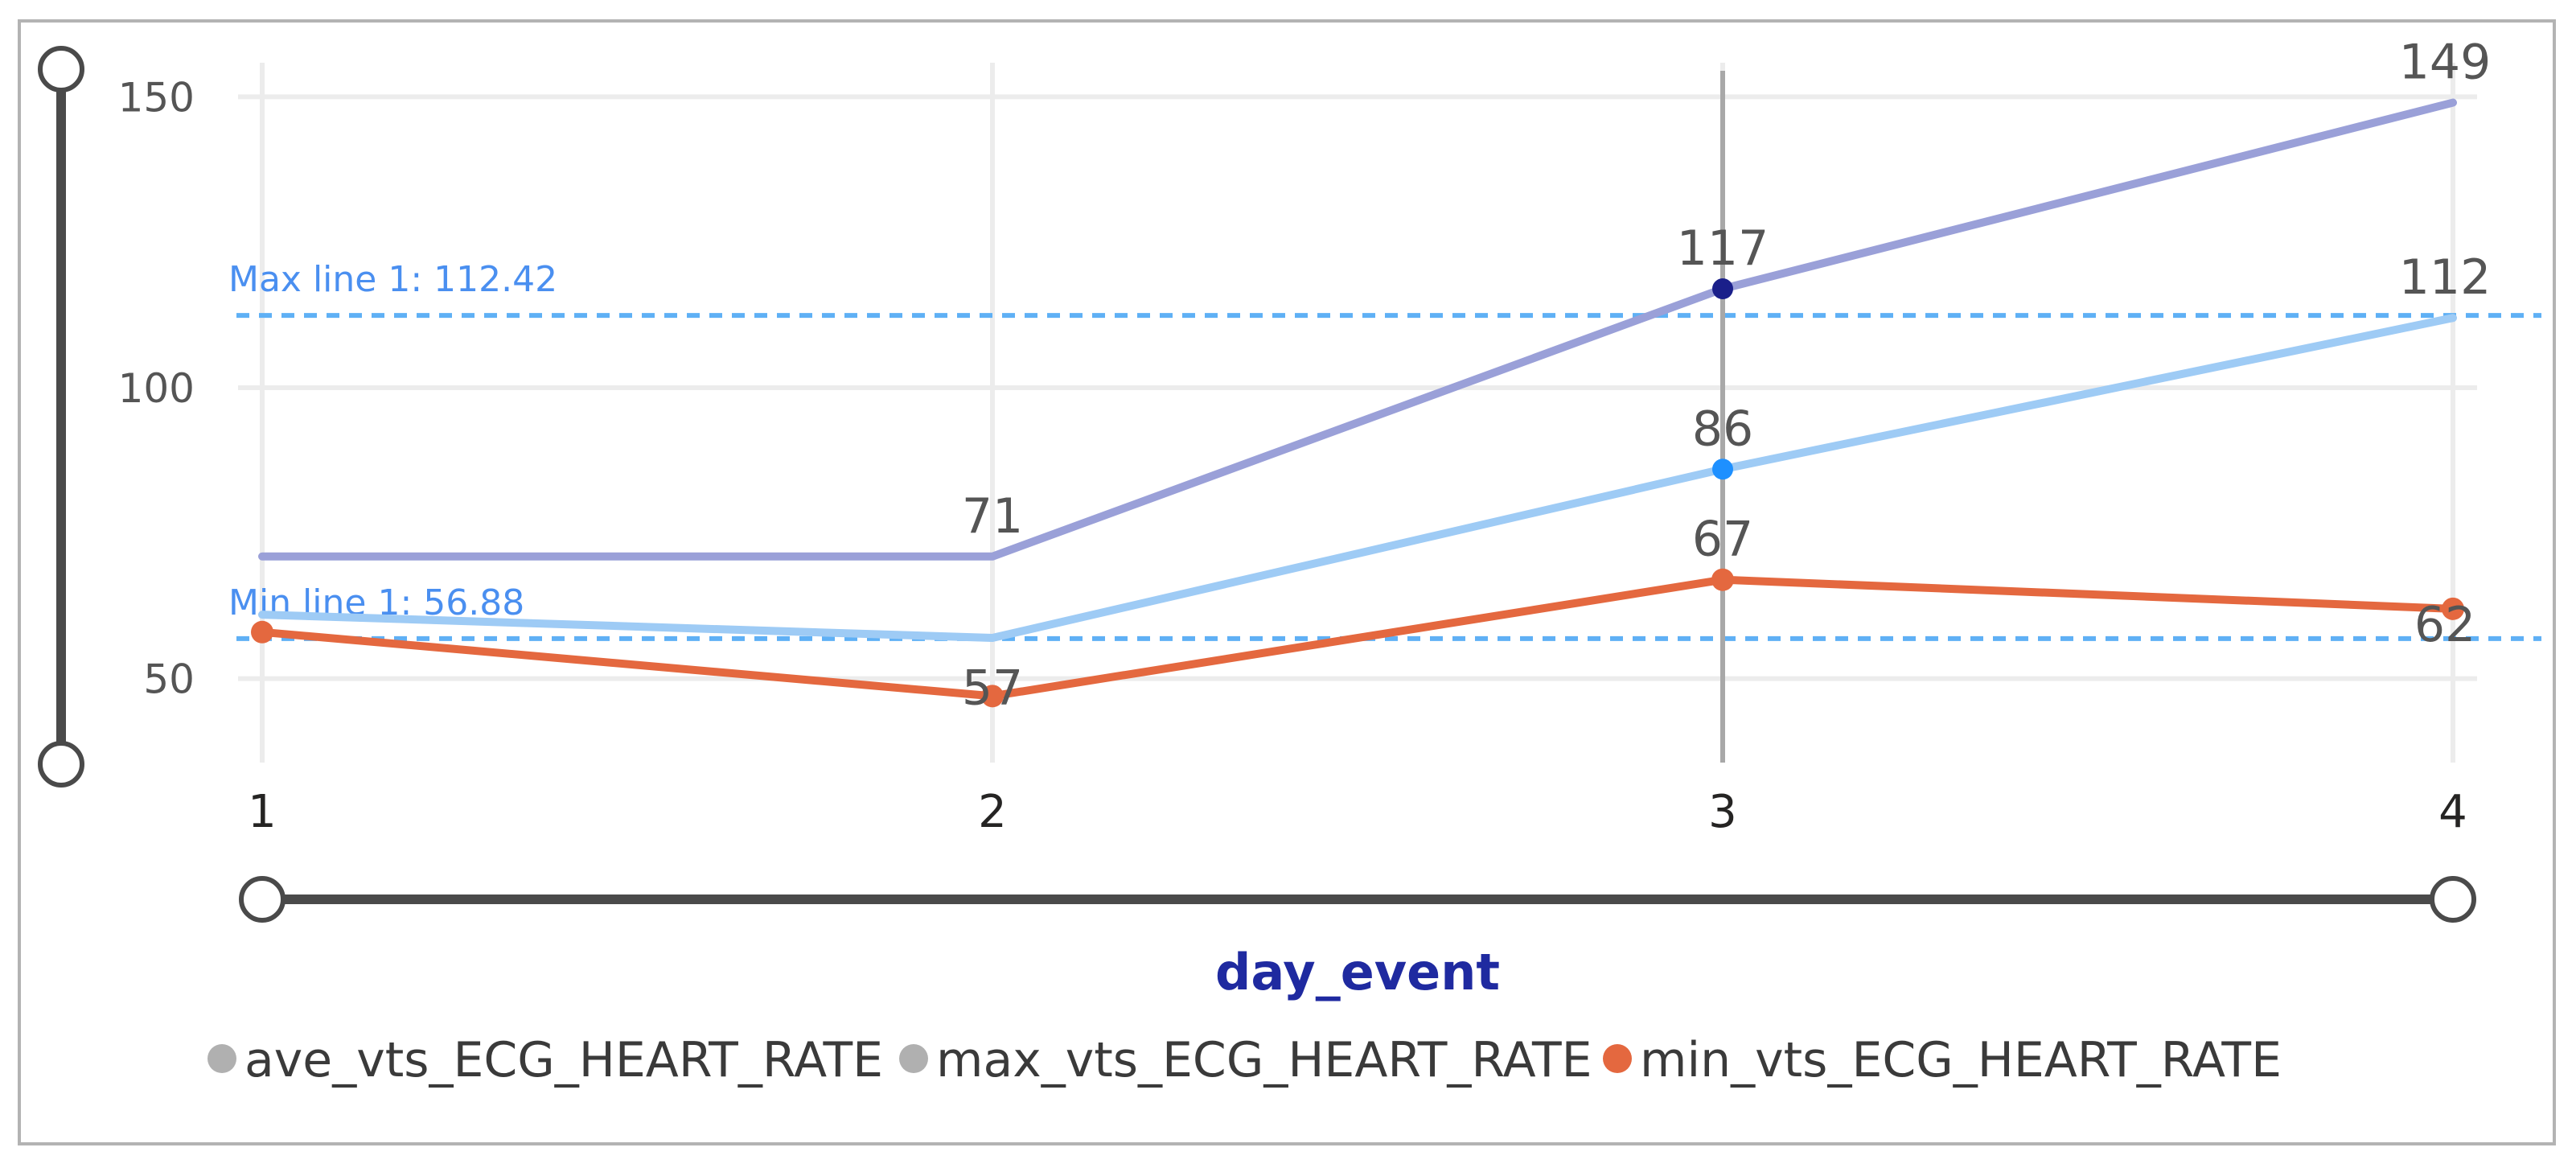 The image size is (2576, 1168). I want to click on data-label: 86, so click(1722, 429).